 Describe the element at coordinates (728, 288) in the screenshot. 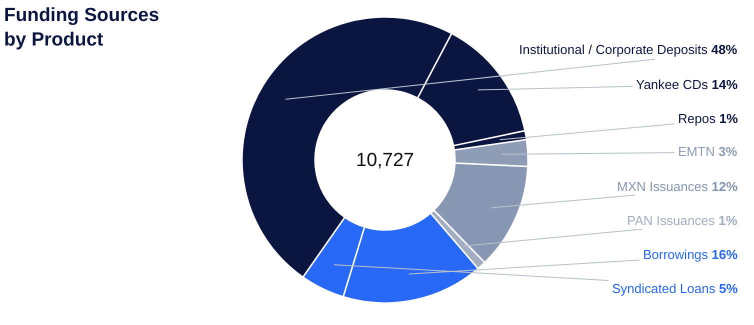

I see `data-label: 5%` at that location.